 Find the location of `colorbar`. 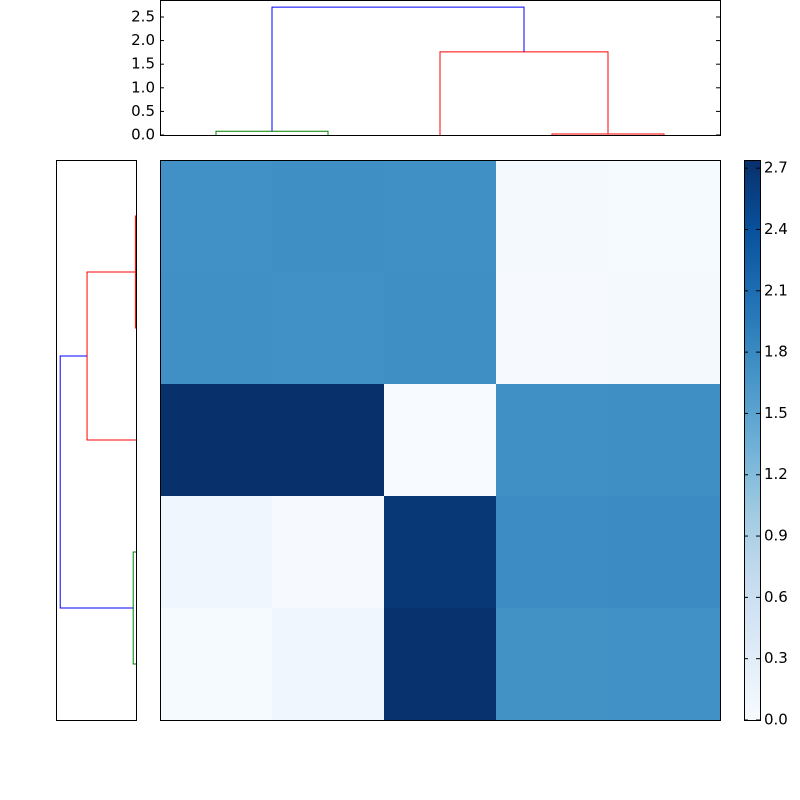

colorbar is located at coordinates (752, 440).